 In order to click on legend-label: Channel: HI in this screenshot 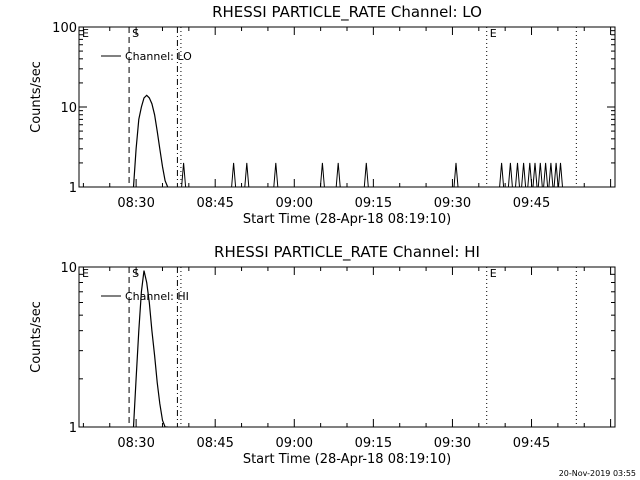, I will do `click(157, 296)`.